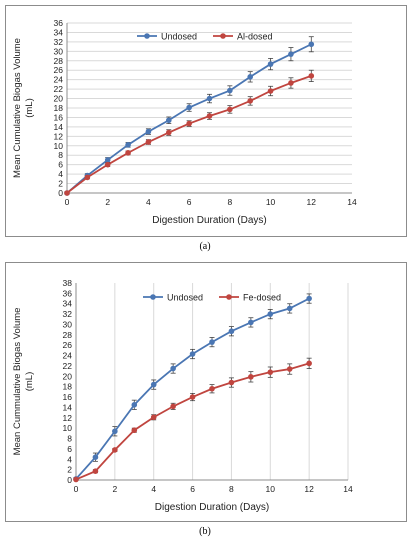 The image size is (410, 550). I want to click on chart-b-y-tick-label-1: 2, so click(69, 470).